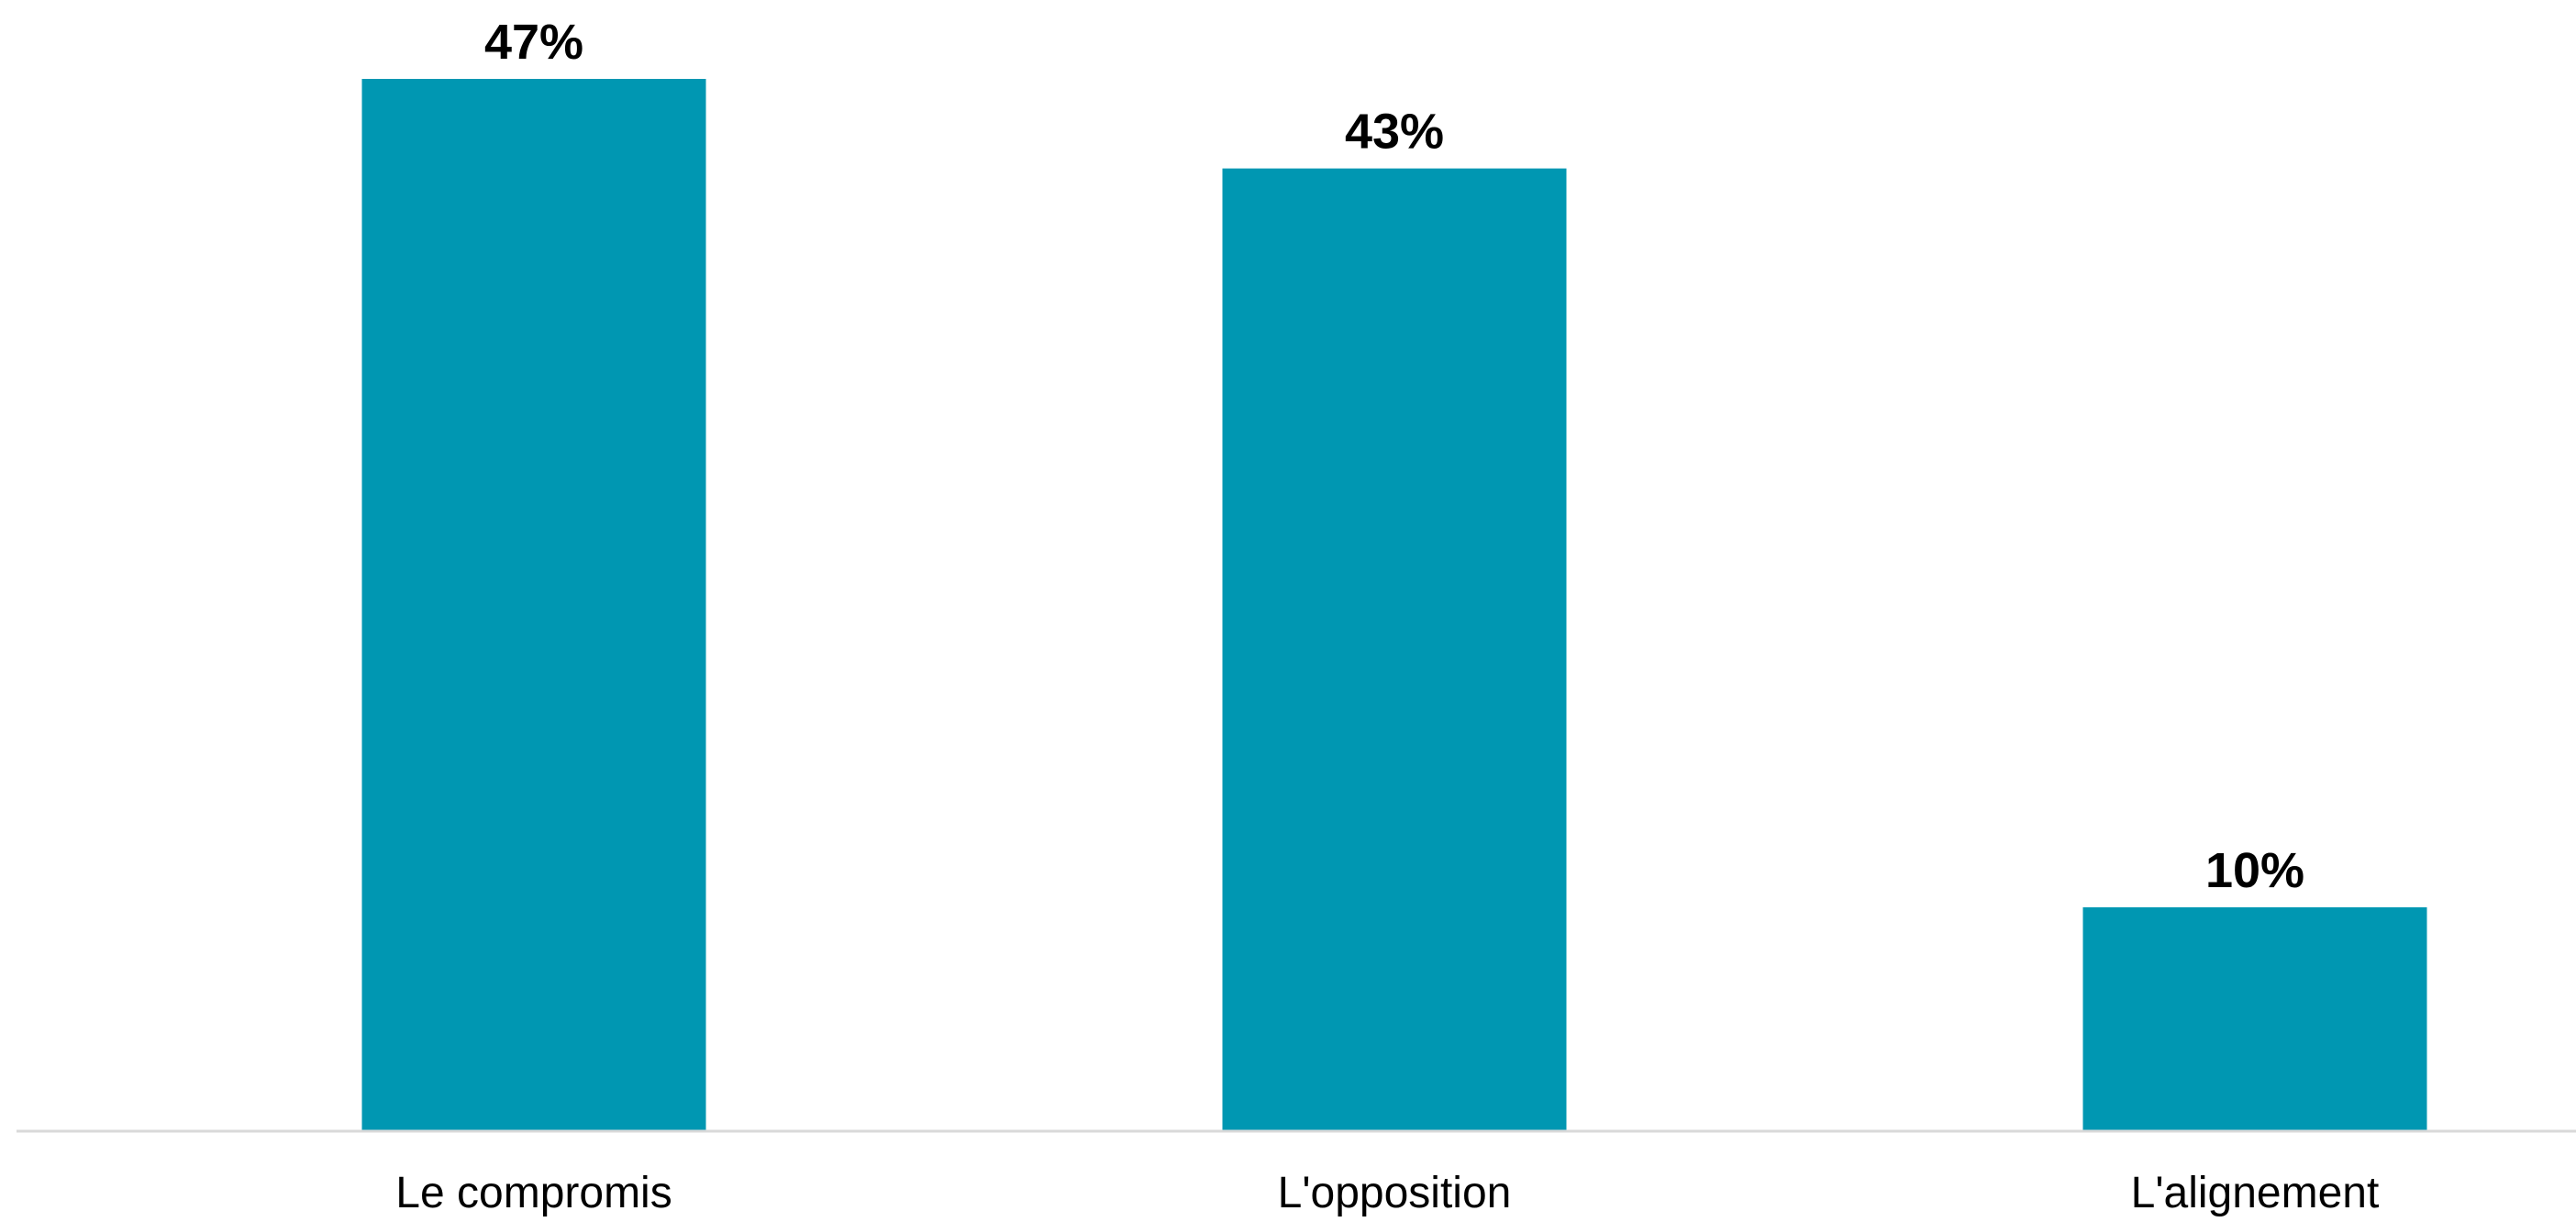 The width and height of the screenshot is (2576, 1222). What do you see at coordinates (533, 42) in the screenshot?
I see `data-label-1: 47%` at bounding box center [533, 42].